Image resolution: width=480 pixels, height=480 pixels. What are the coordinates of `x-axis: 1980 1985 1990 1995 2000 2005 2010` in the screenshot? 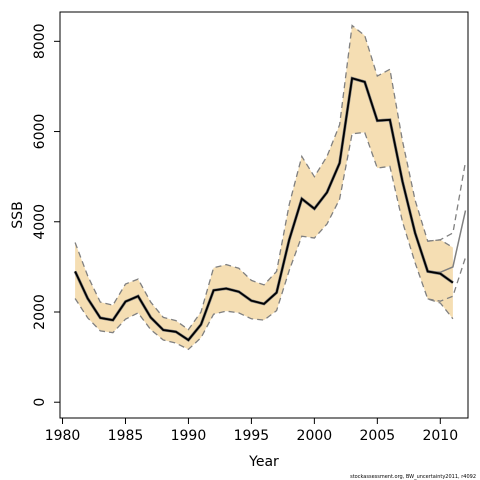 It's located at (251, 431).